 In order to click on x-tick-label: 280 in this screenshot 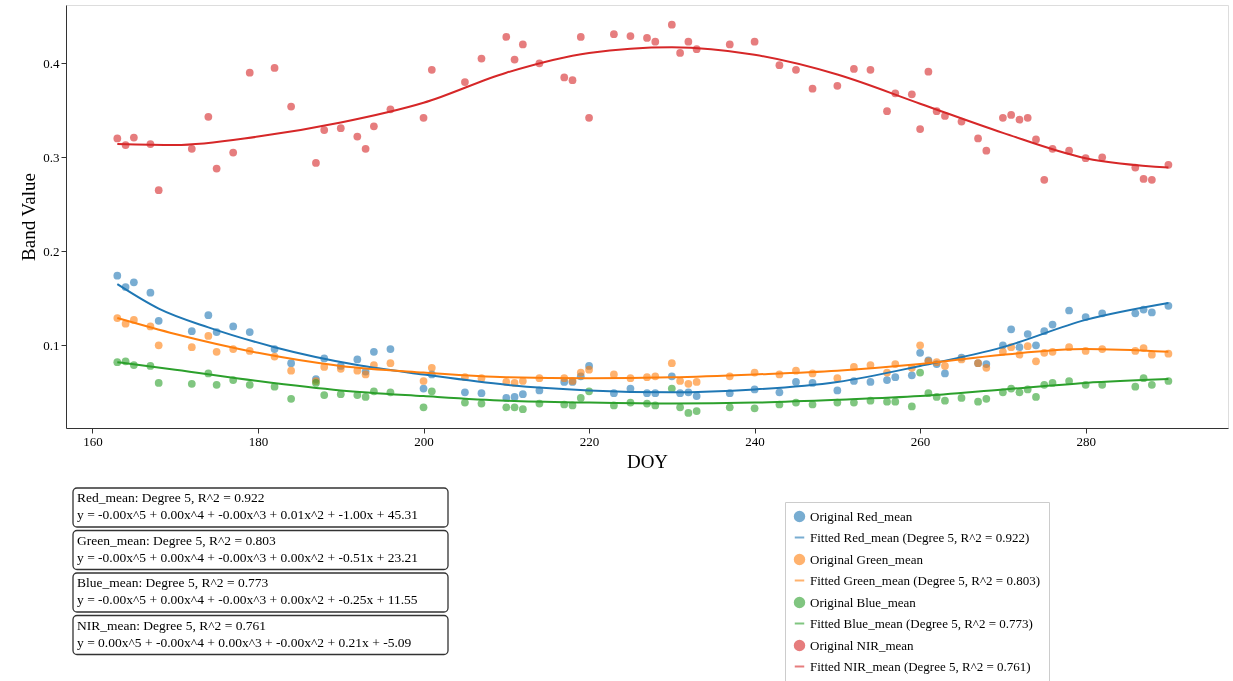, I will do `click(1086, 441)`.